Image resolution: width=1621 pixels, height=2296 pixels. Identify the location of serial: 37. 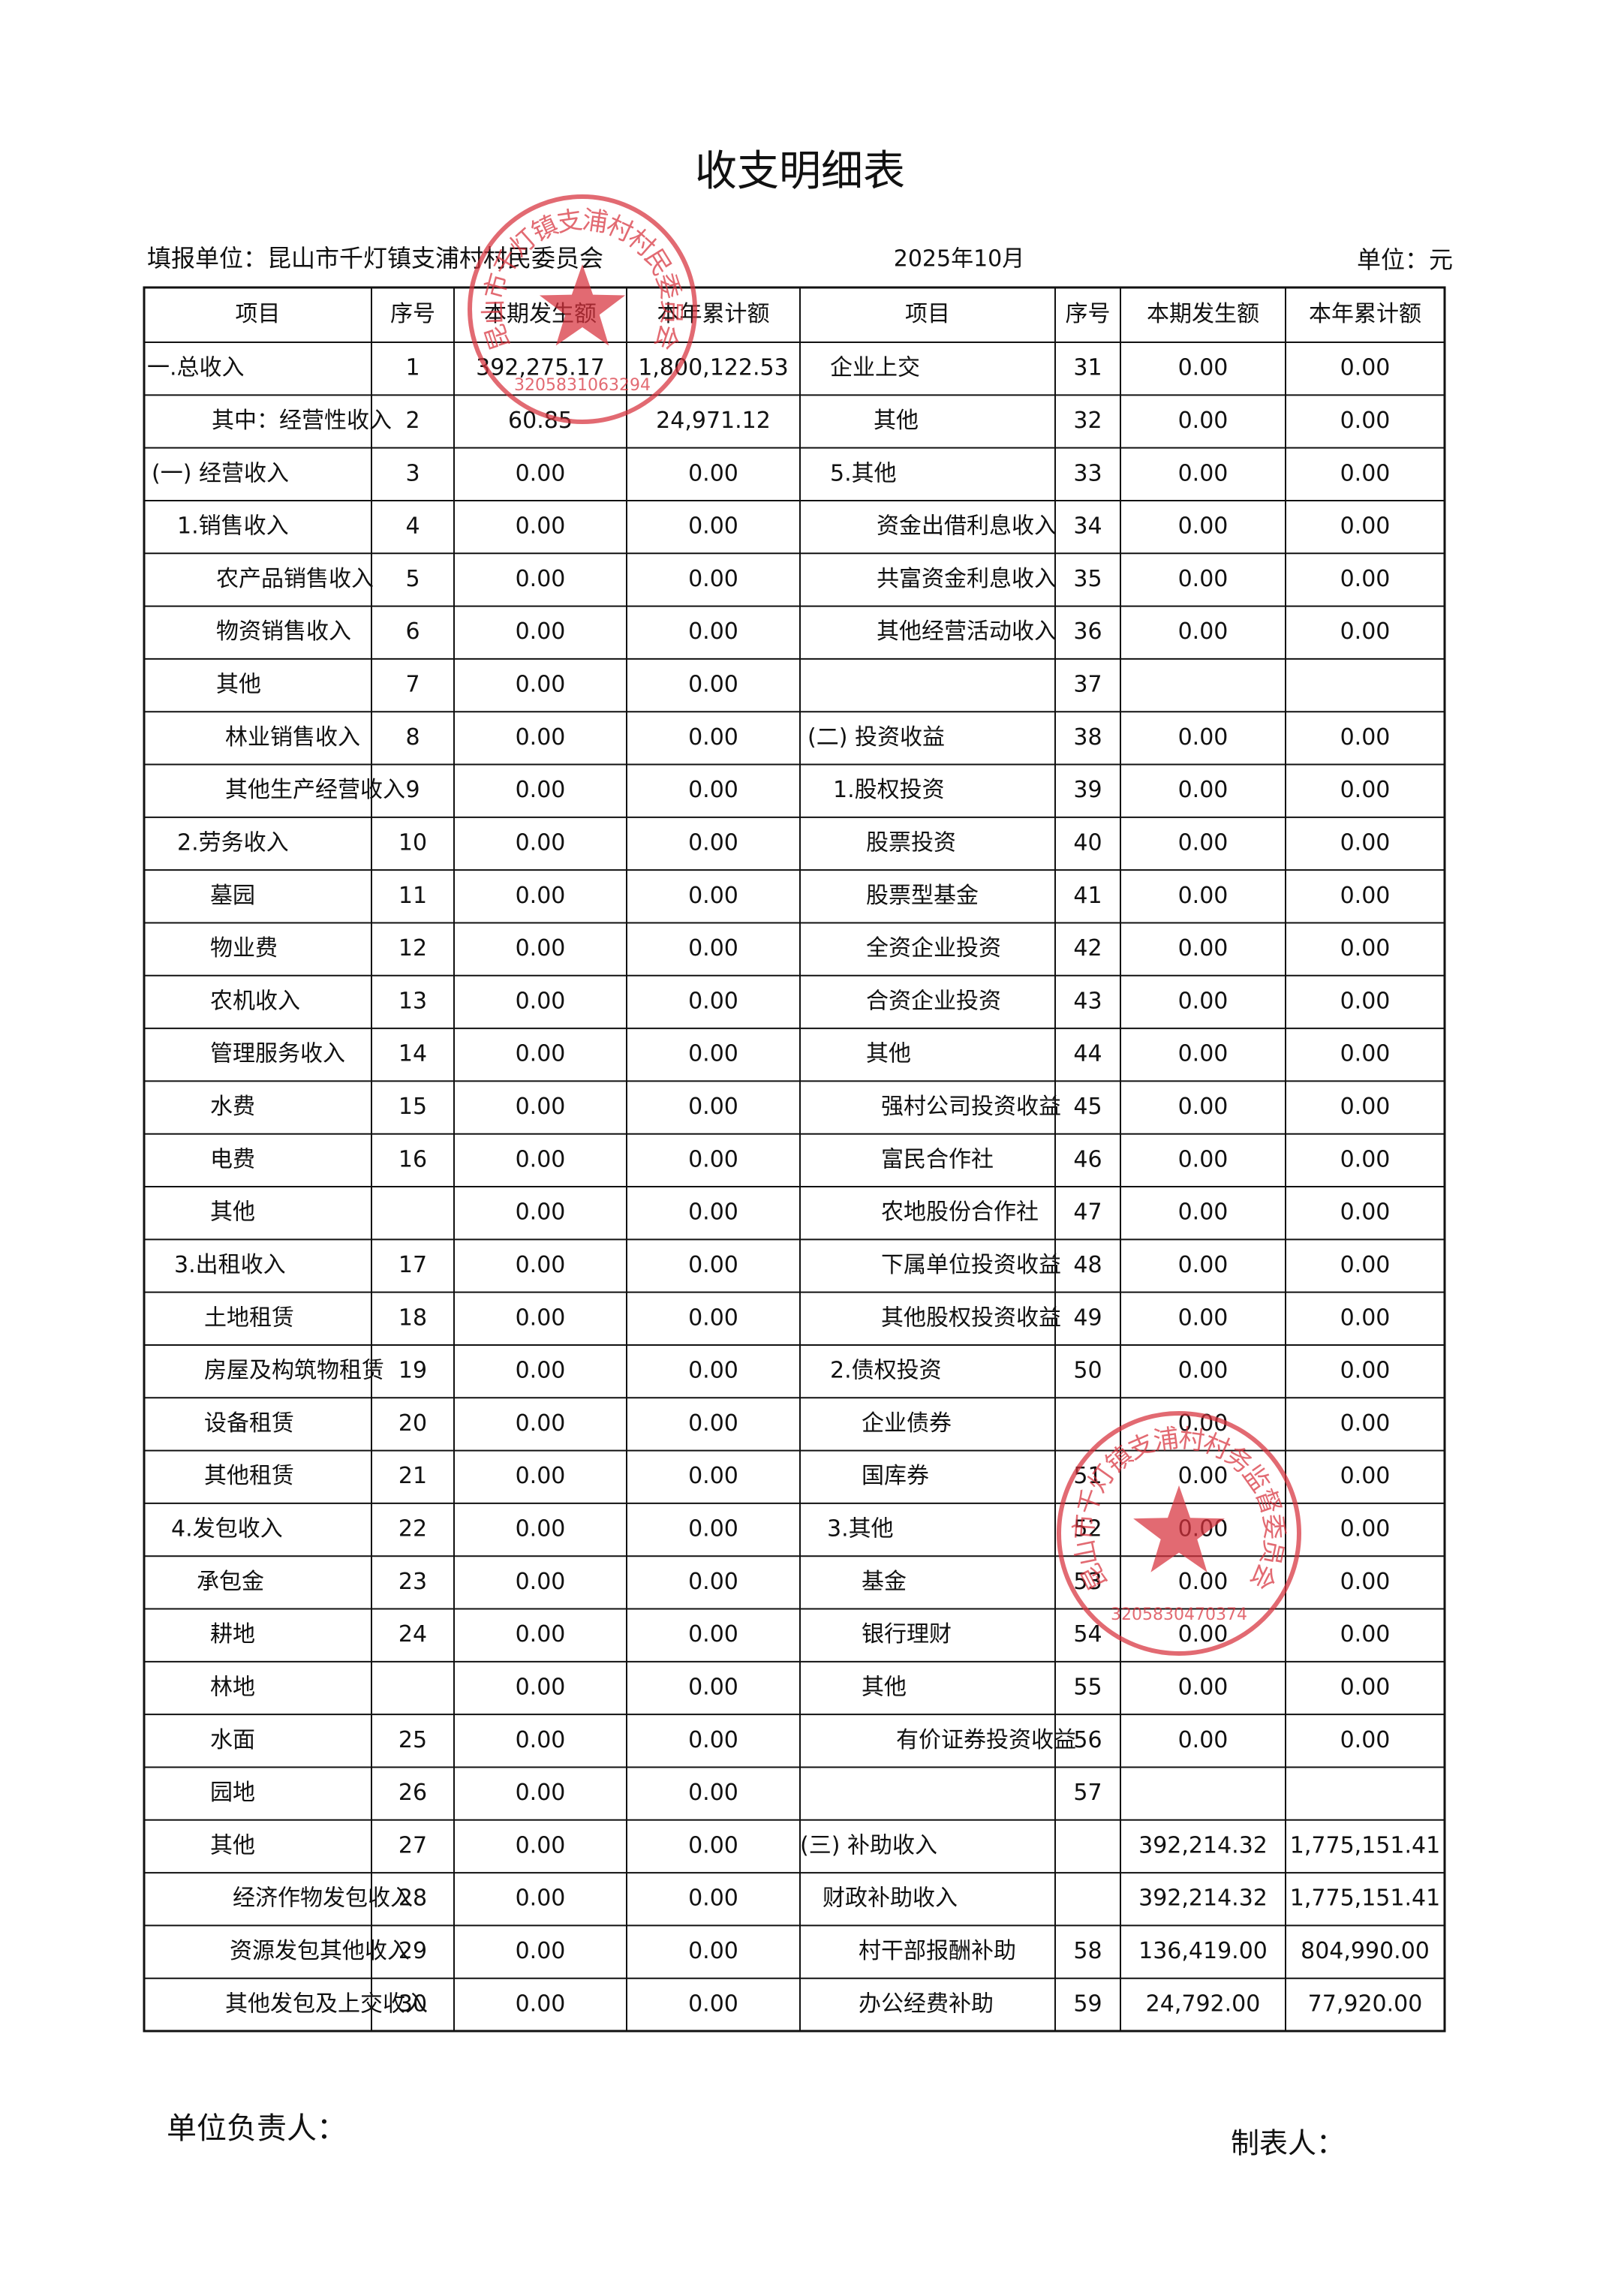
(1087, 685).